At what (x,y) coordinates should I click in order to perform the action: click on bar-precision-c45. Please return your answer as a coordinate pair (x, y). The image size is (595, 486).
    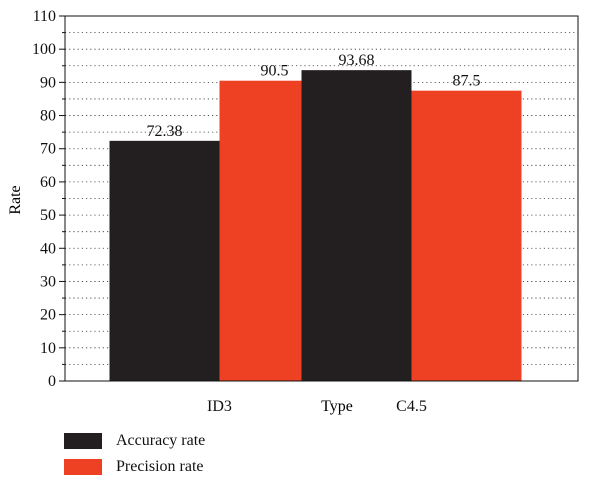
    Looking at the image, I should click on (466, 235).